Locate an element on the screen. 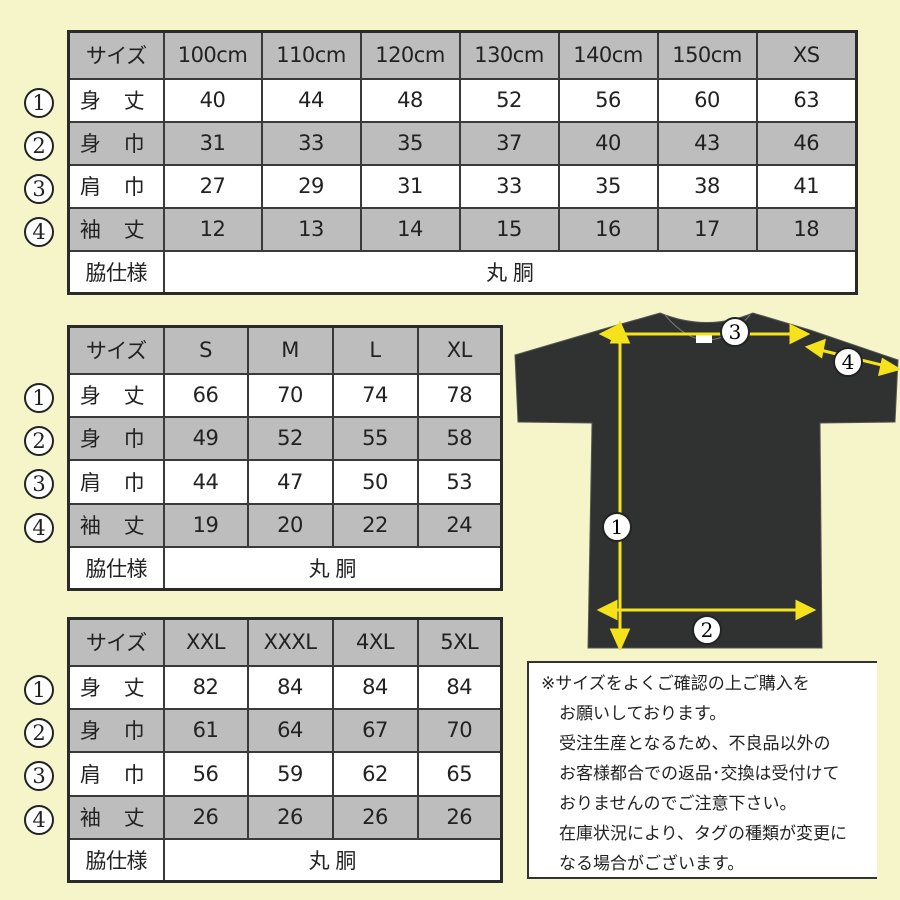 Image resolution: width=900 pixels, height=900 pixels. measurement-arrows is located at coordinates (748, 485).